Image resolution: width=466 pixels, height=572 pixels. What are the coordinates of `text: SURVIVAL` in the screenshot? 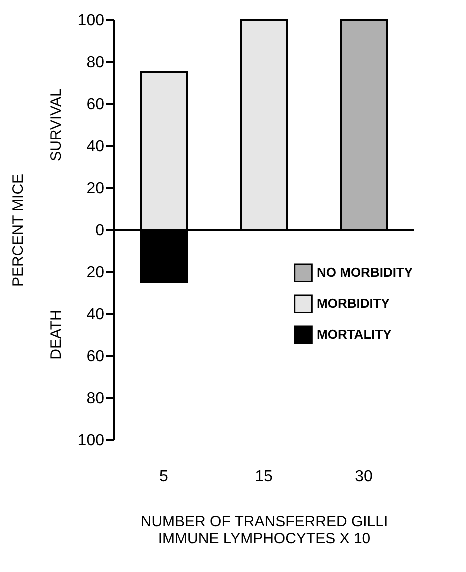 It's located at (56, 125).